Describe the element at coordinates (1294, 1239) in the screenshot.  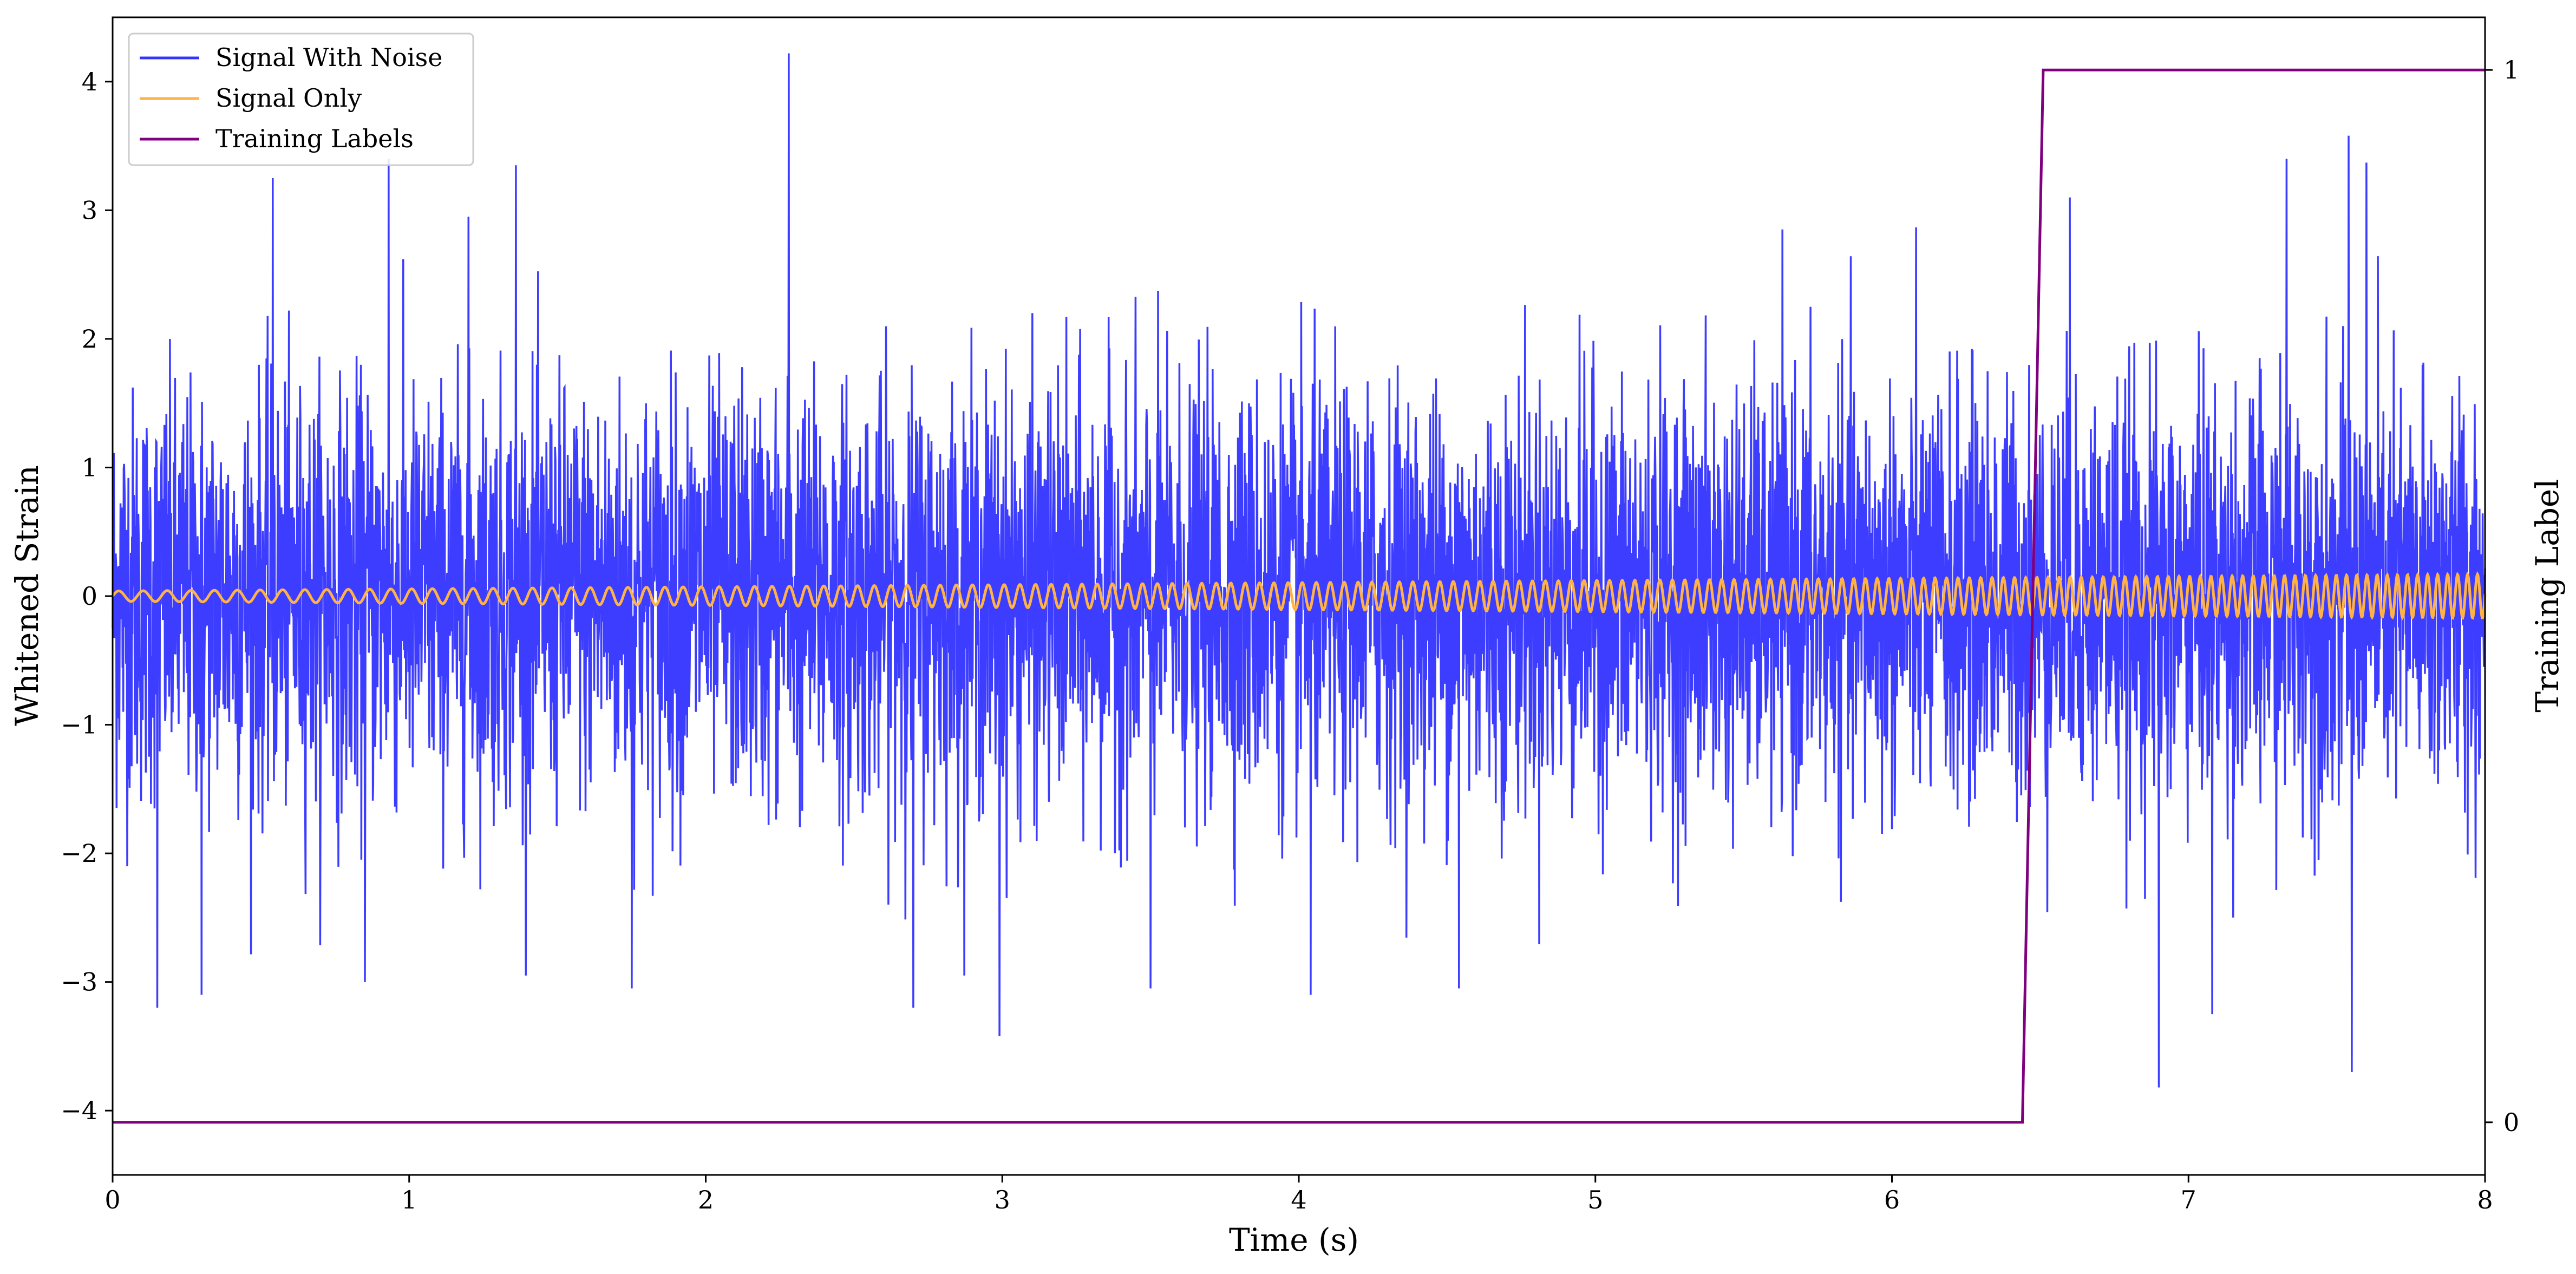
I see `x-axis-title: Time (s)` at that location.